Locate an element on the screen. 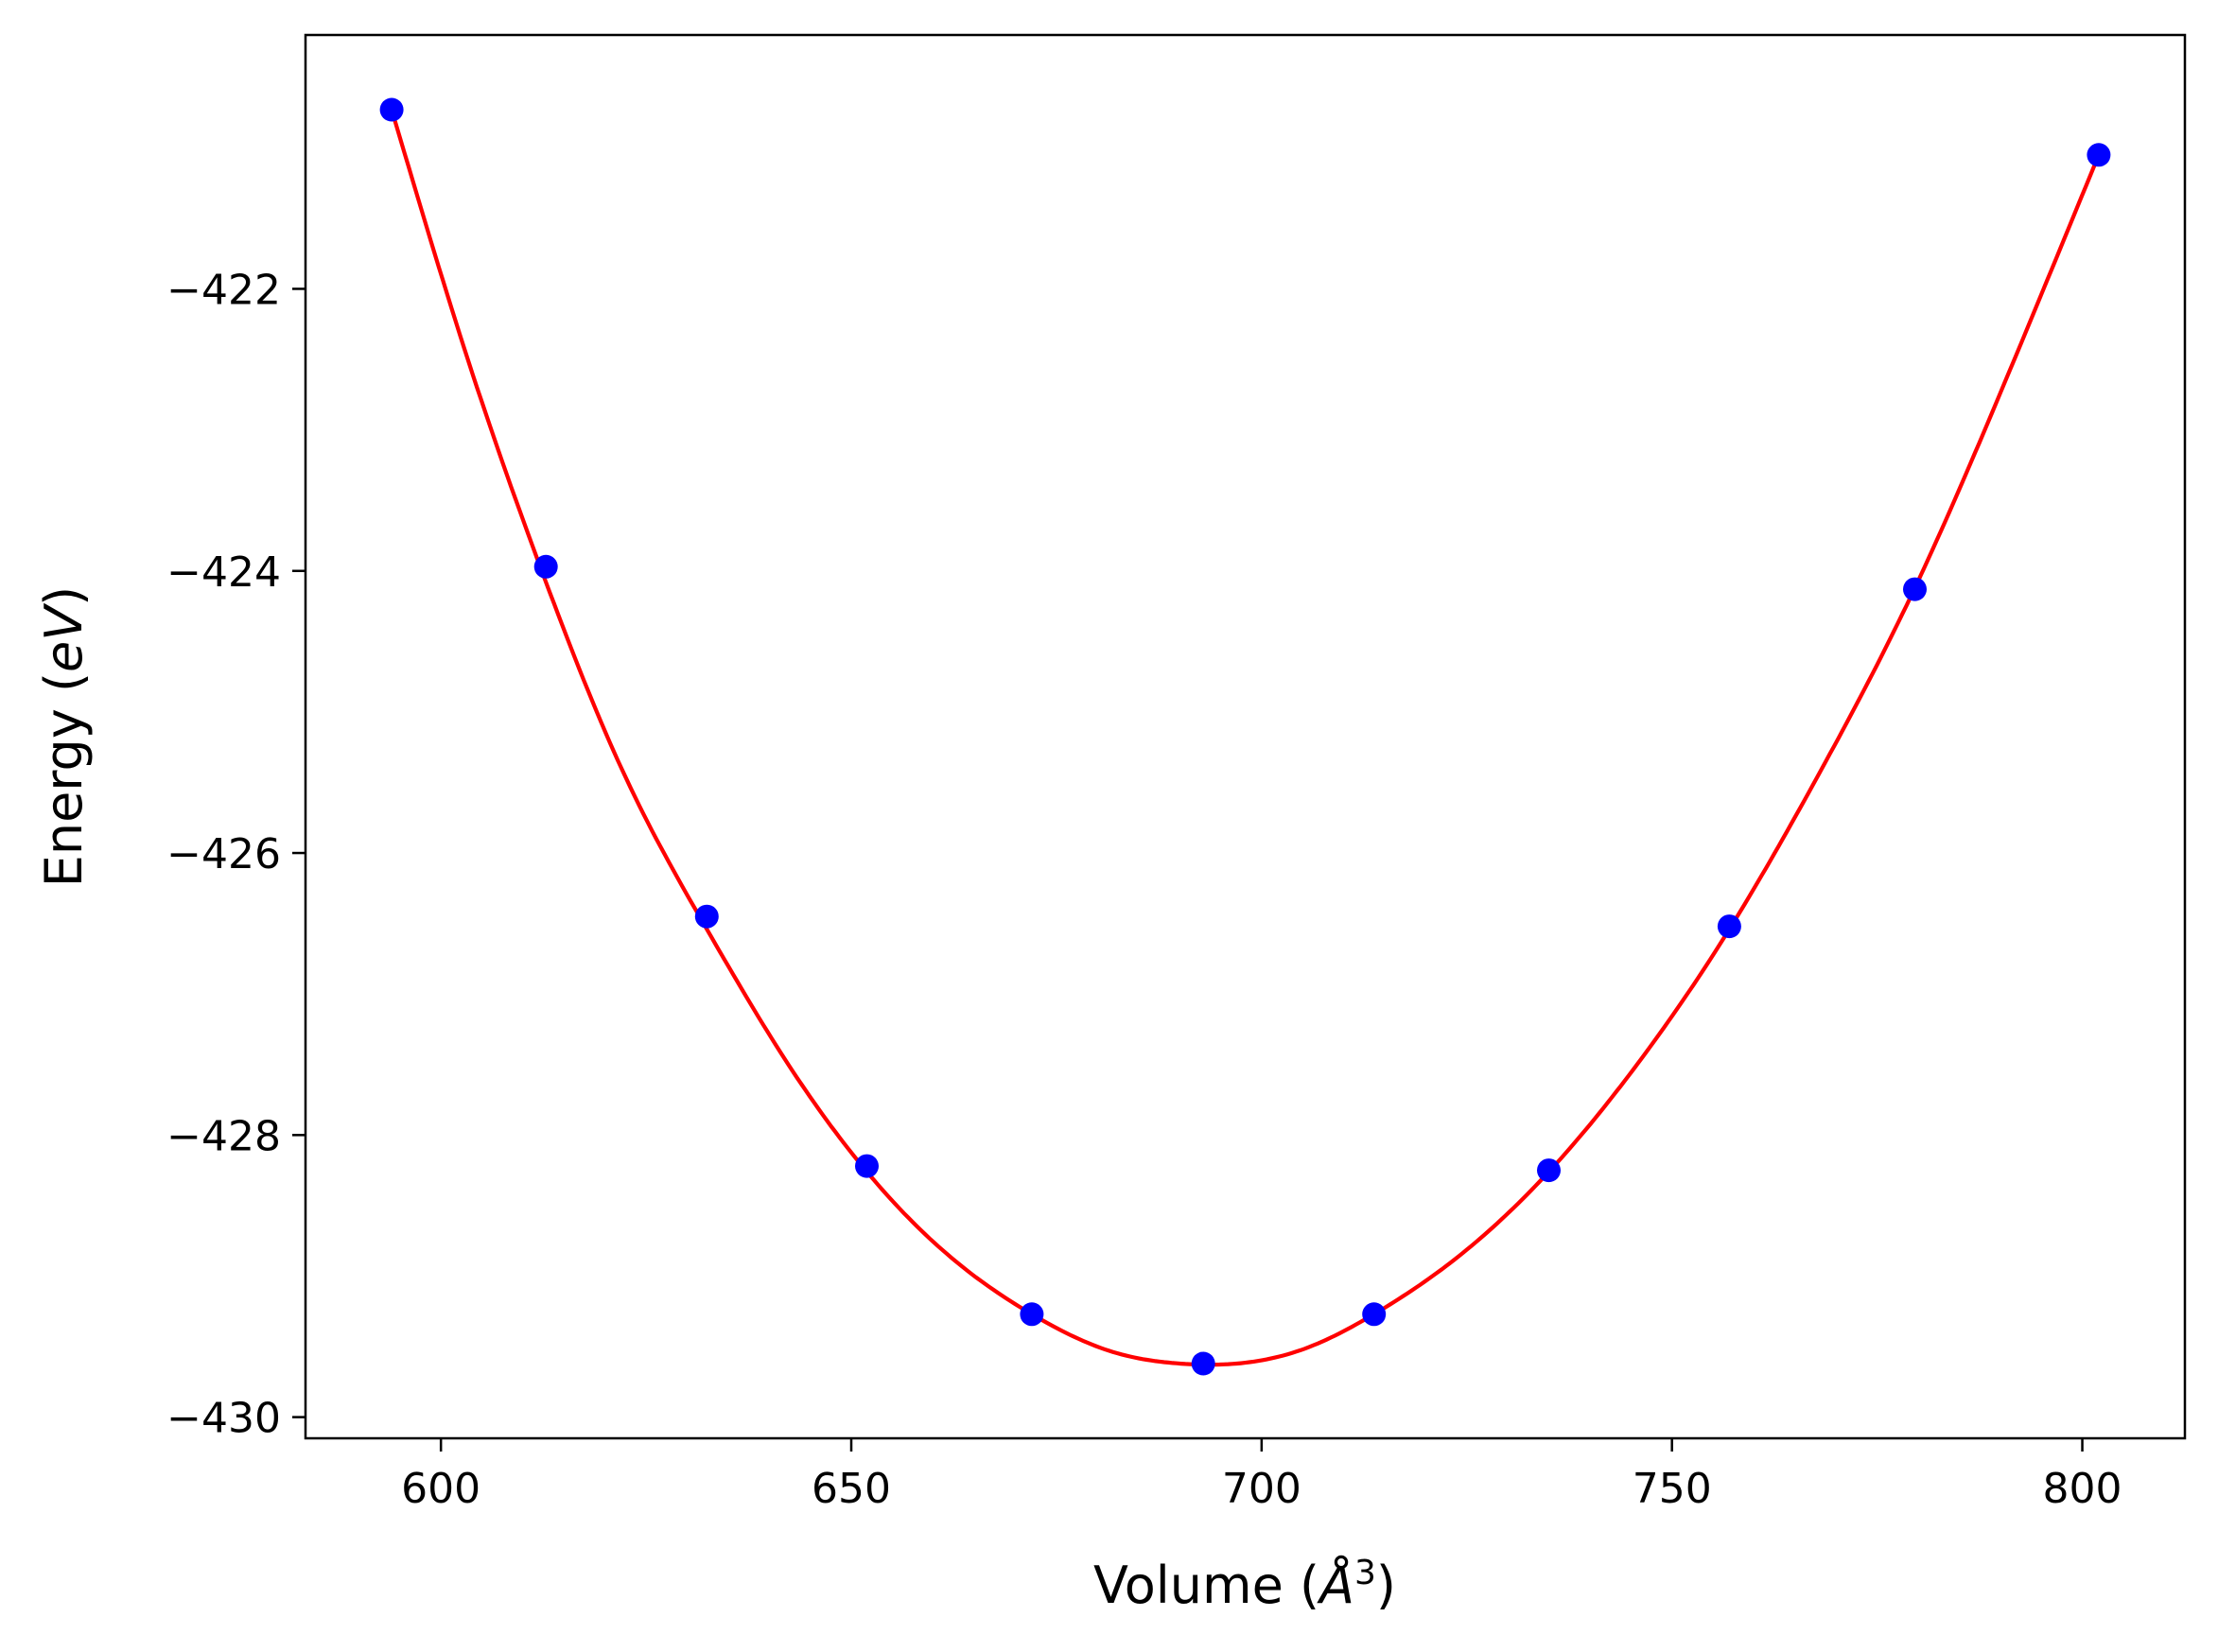  y-axis-label: Energy (eV) is located at coordinates (64, 737).